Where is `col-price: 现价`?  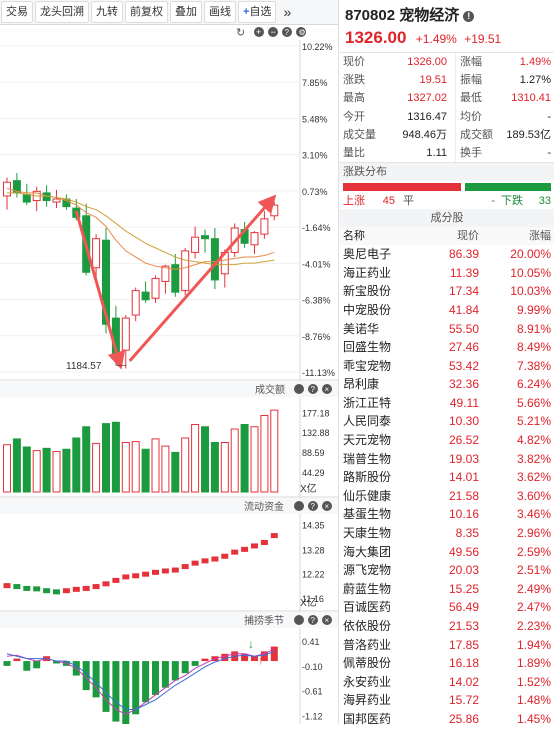 col-price: 现价 is located at coordinates (468, 236).